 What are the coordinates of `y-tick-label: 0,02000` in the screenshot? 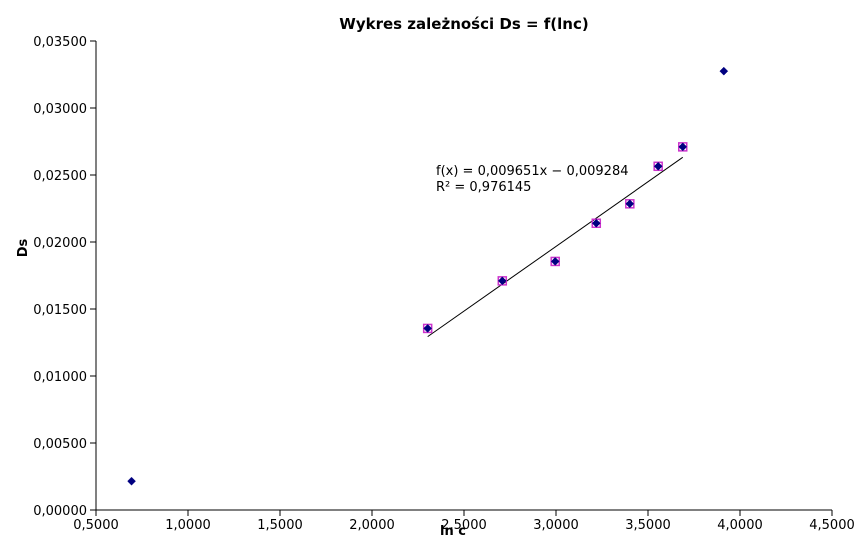 It's located at (60, 243).